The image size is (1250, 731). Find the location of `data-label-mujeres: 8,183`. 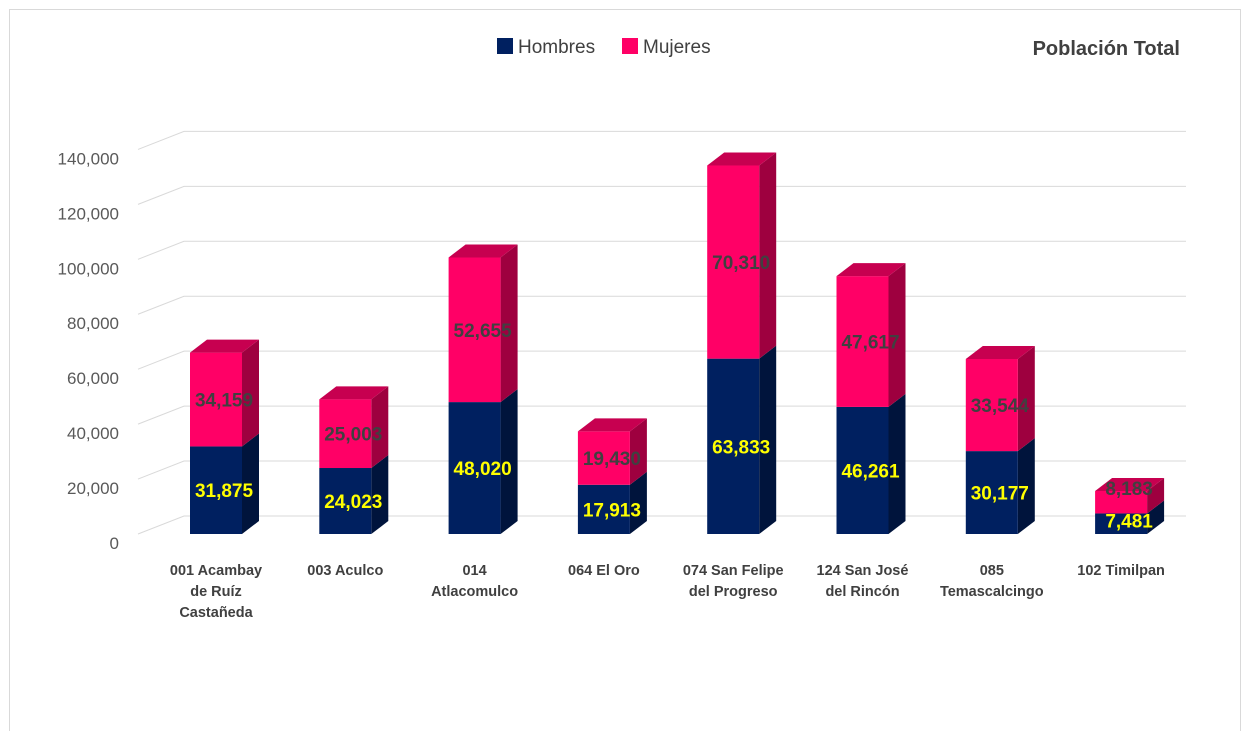

data-label-mujeres: 8,183 is located at coordinates (1129, 489).